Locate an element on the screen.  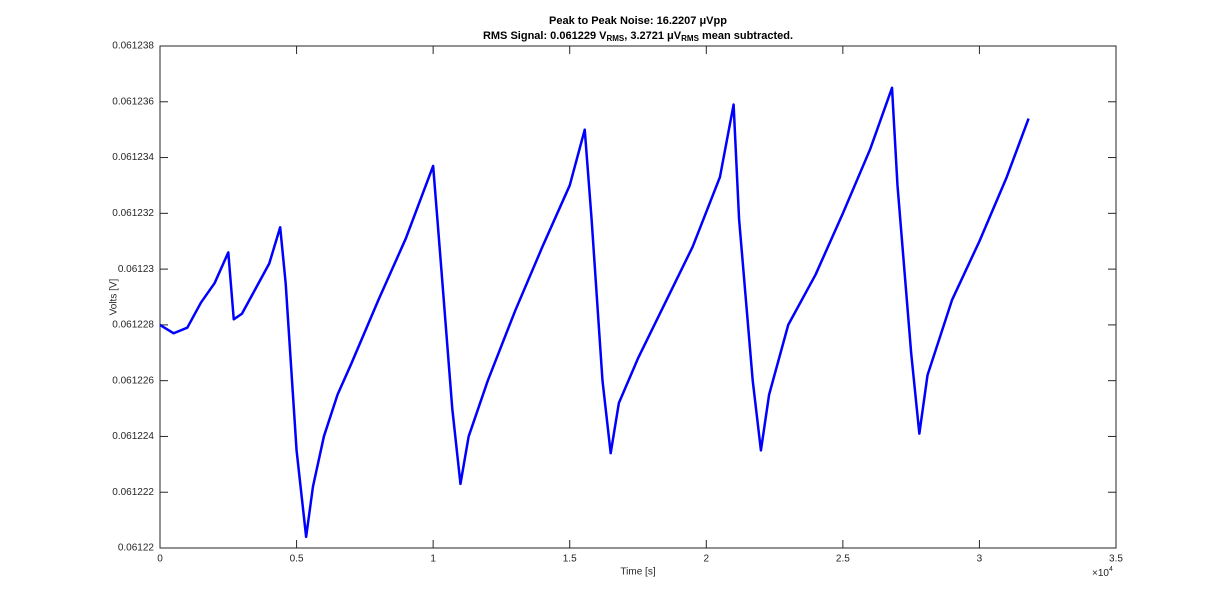
y-tick-label: 0.061222 is located at coordinates (133, 492).